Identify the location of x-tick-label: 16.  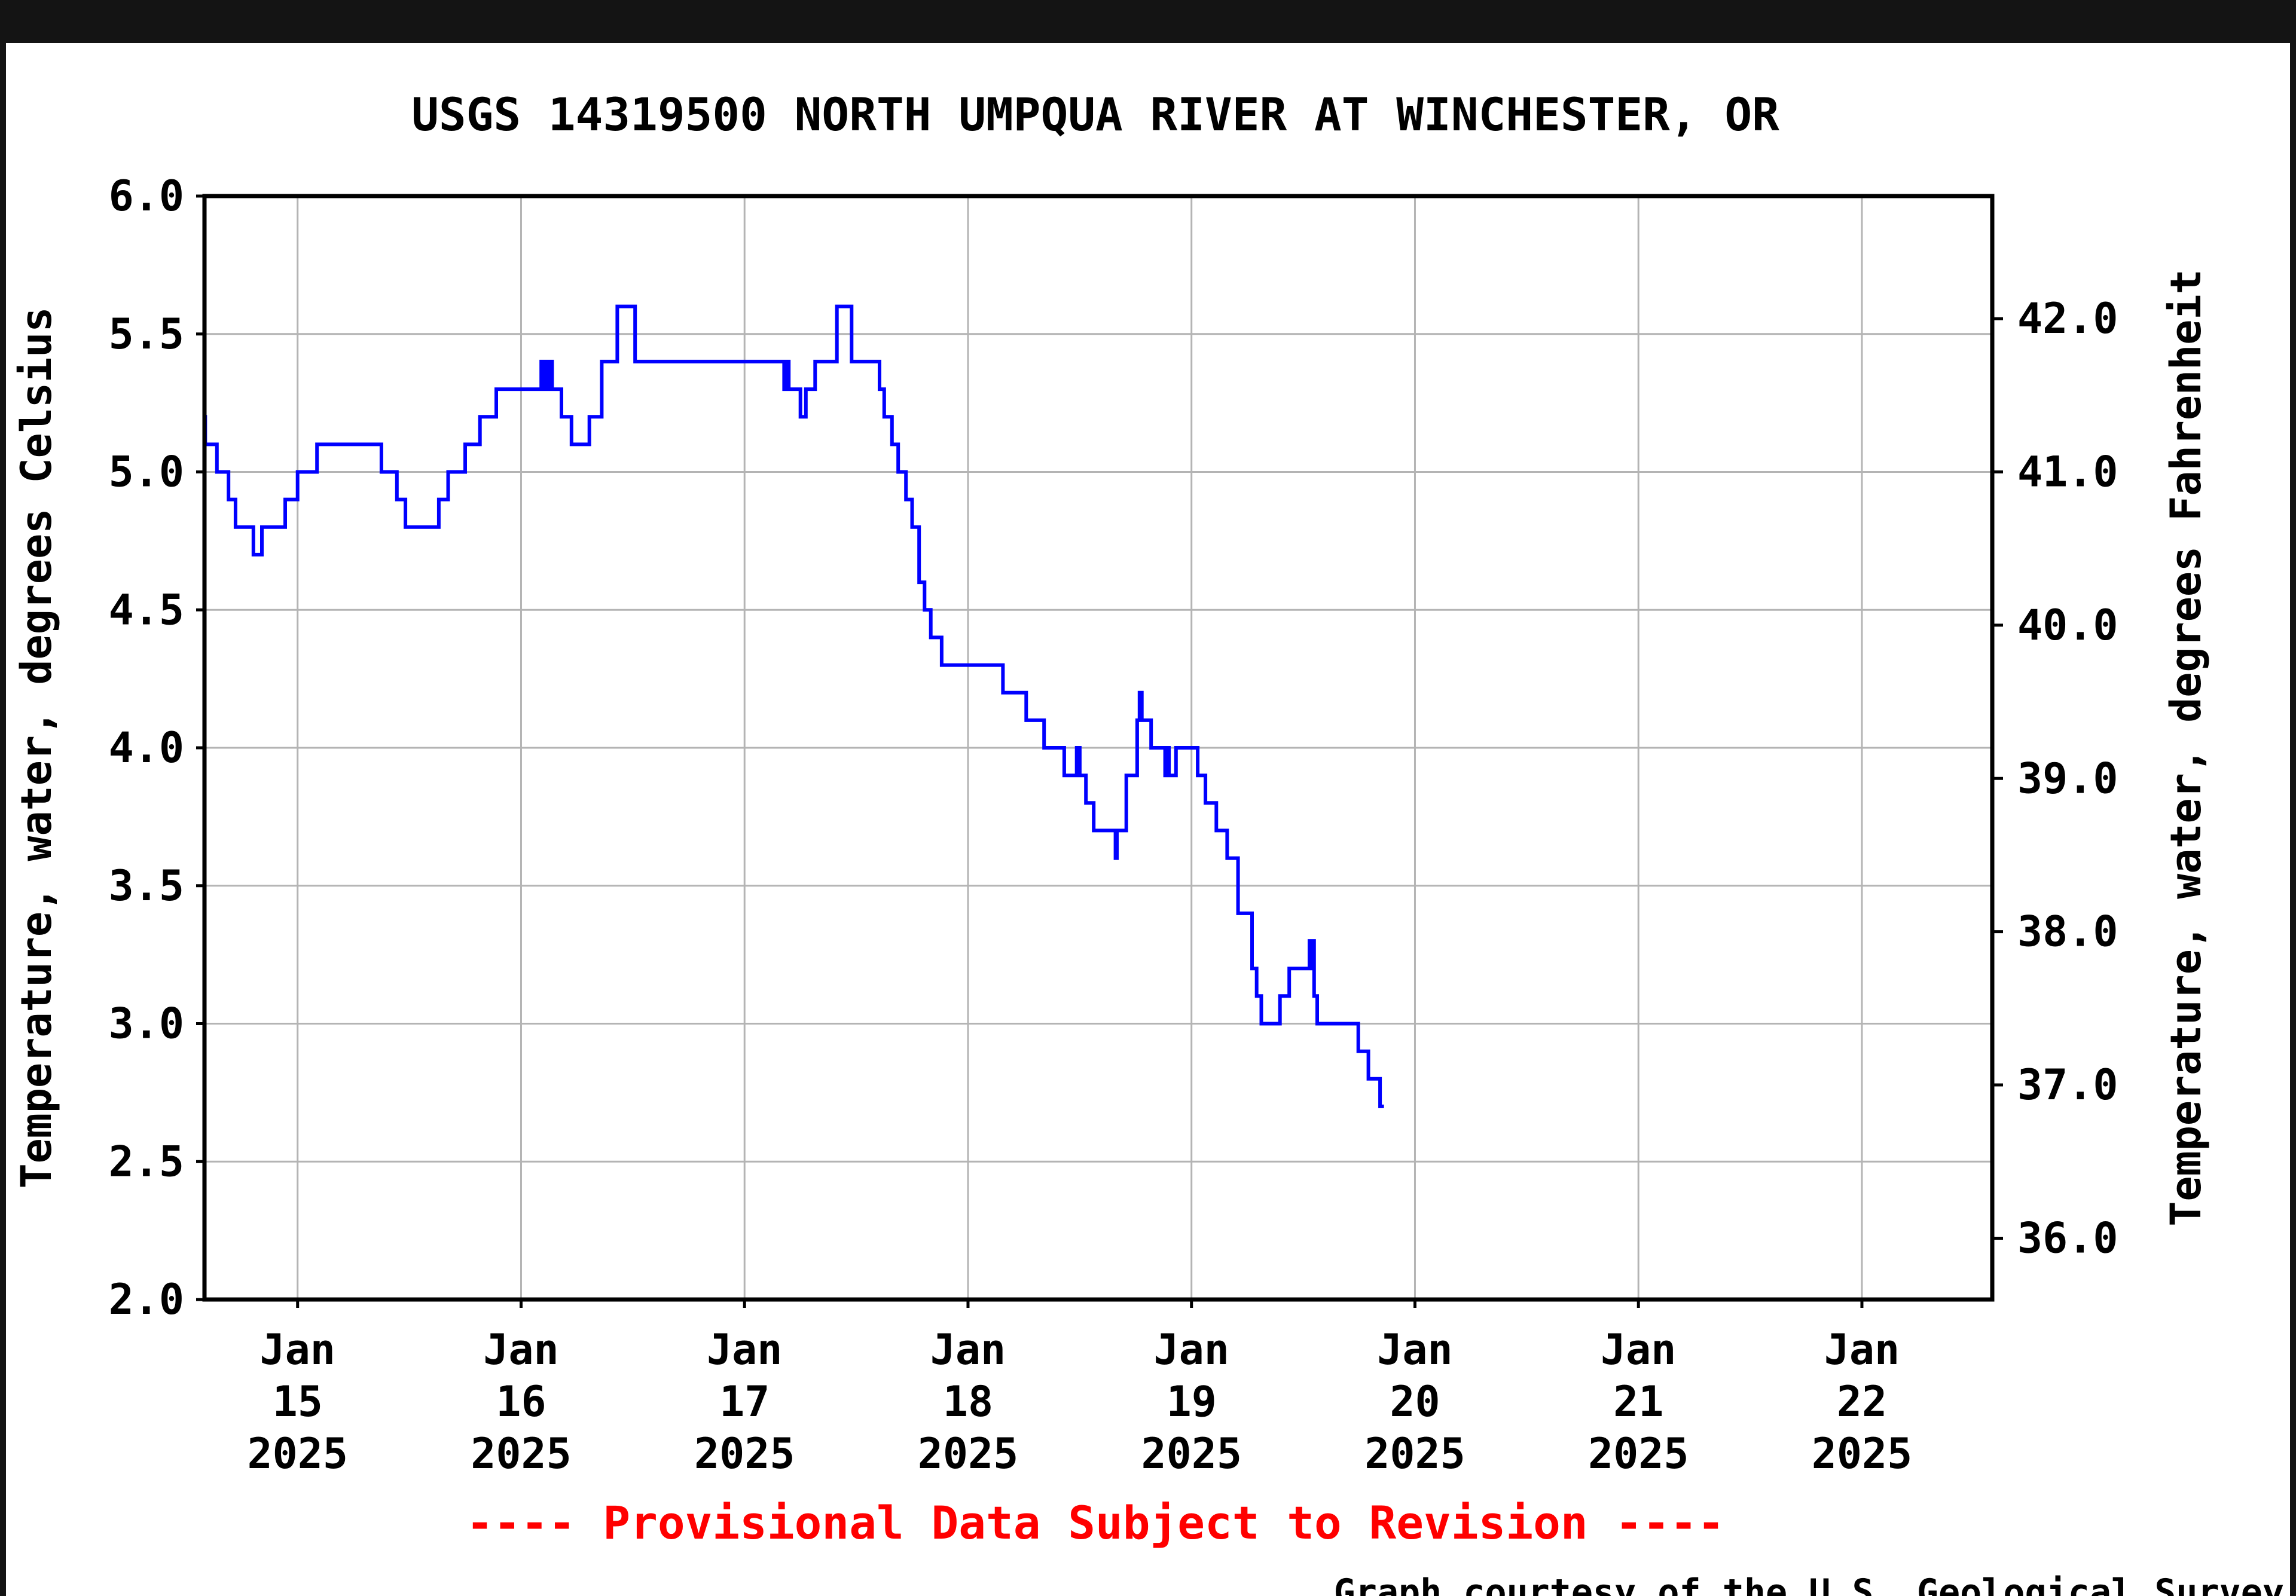
(521, 1401).